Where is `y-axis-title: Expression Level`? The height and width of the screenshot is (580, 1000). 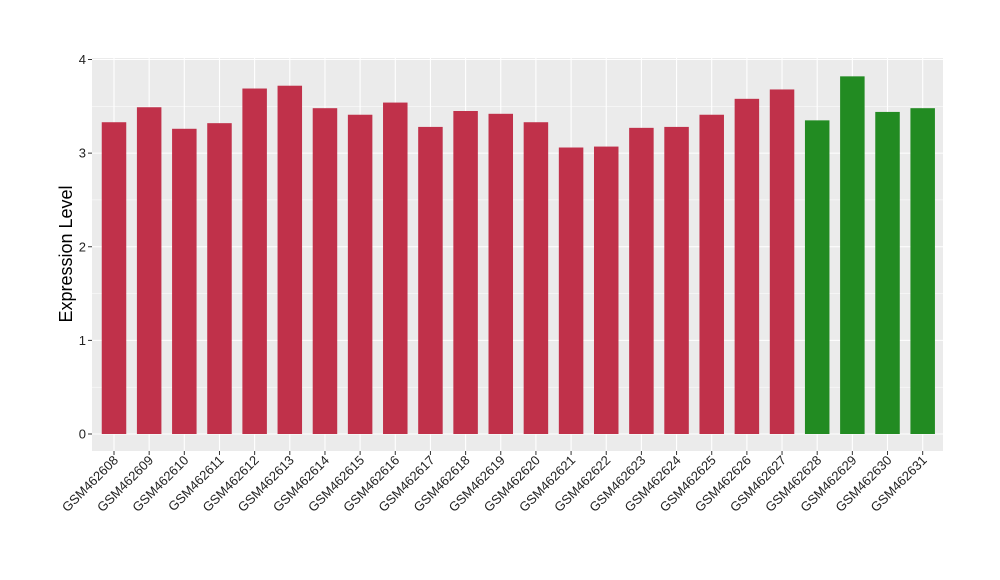
y-axis-title: Expression Level is located at coordinates (66, 253).